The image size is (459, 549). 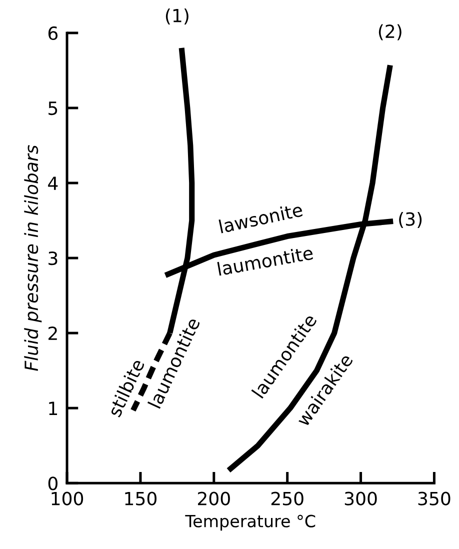 I want to click on y-tick-label: 1, so click(x=53, y=408).